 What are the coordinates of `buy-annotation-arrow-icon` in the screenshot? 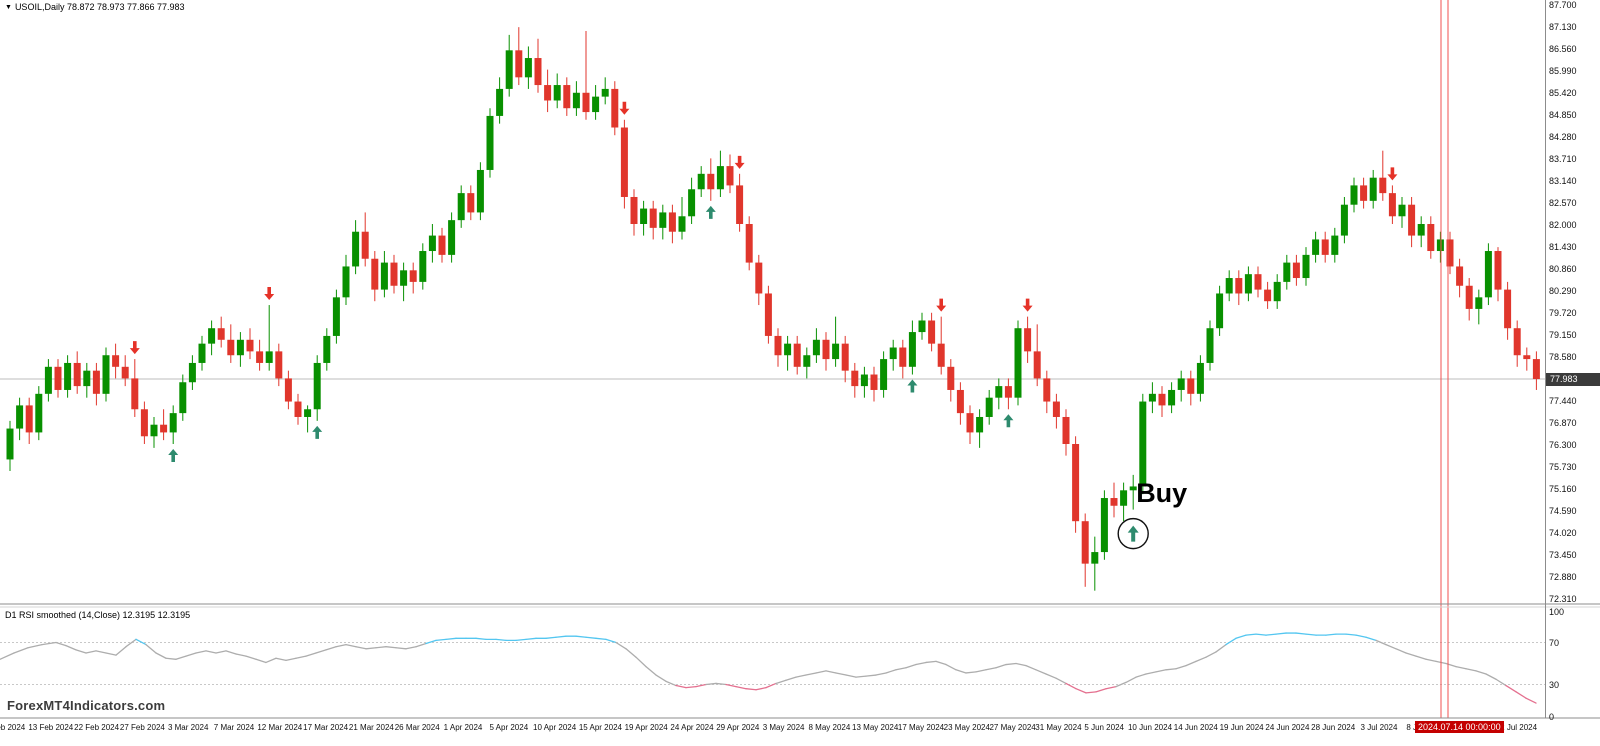 It's located at (1133, 533).